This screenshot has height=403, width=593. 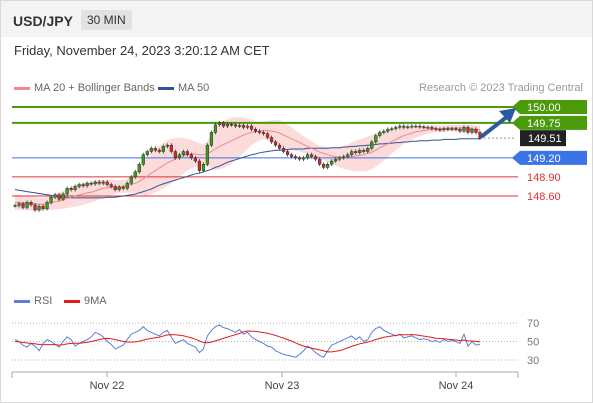 What do you see at coordinates (495, 126) in the screenshot?
I see `forecast-arrow-shaft` at bounding box center [495, 126].